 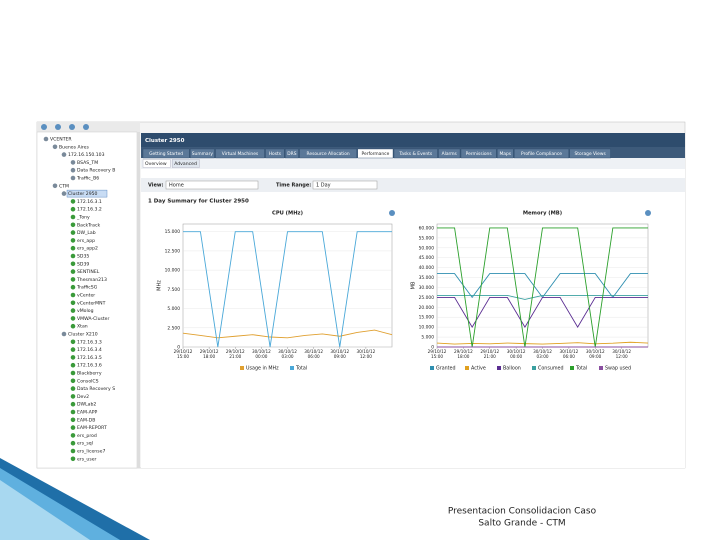 What do you see at coordinates (93, 319) in the screenshot?
I see `tree-item: VMWA-Cluster` at bounding box center [93, 319].